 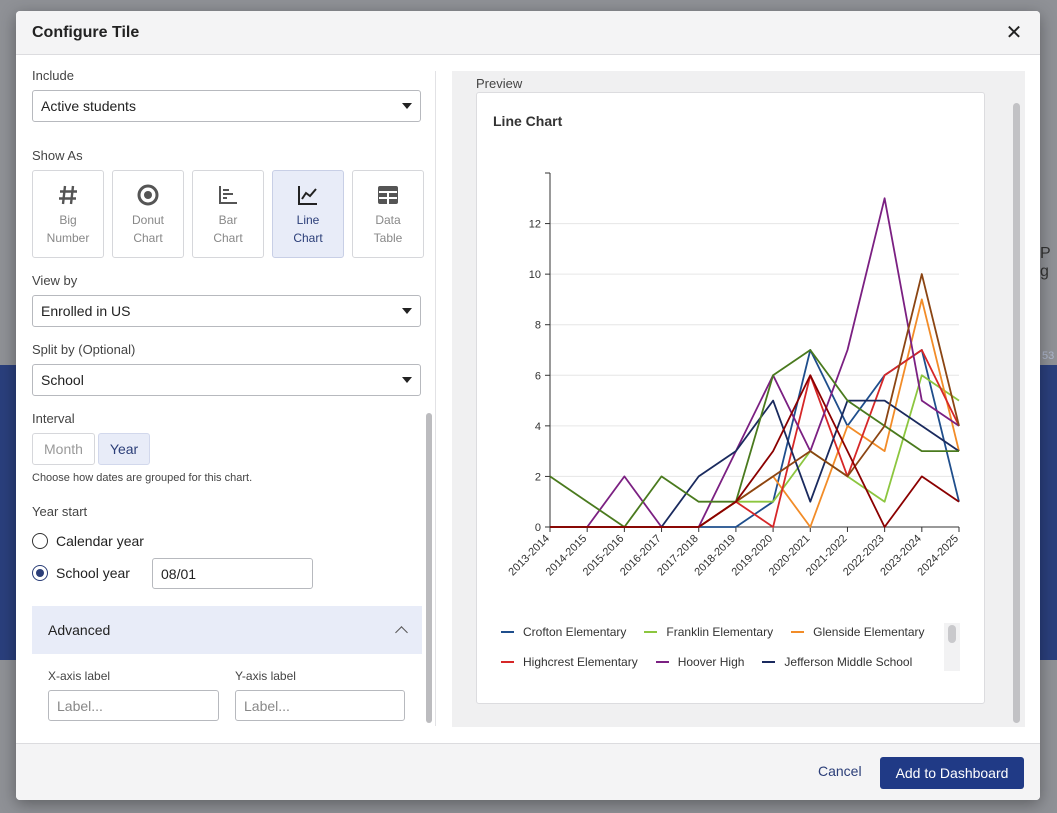 What do you see at coordinates (528, 33) in the screenshot?
I see `modal-header: Configure Tile ✕` at bounding box center [528, 33].